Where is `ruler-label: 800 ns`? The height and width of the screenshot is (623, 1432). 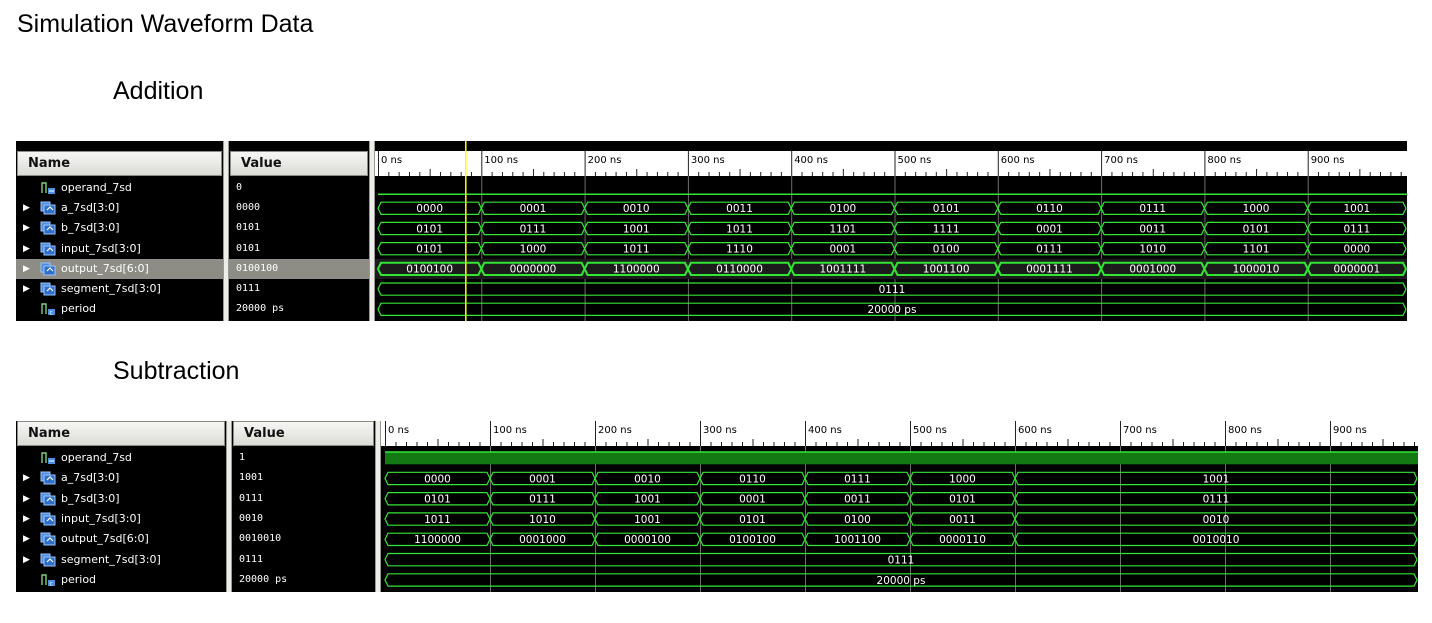
ruler-label: 800 ns is located at coordinates (1245, 430).